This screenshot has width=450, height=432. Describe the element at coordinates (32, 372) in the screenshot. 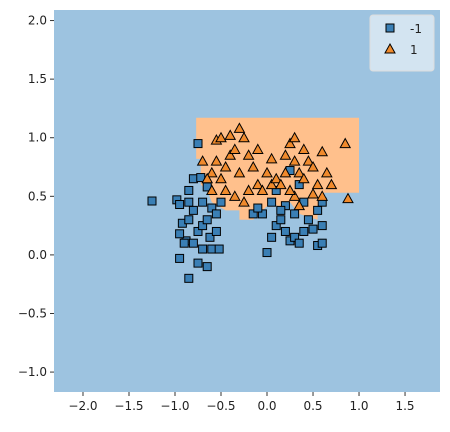

I see `y-tick-label: −1.0` at that location.